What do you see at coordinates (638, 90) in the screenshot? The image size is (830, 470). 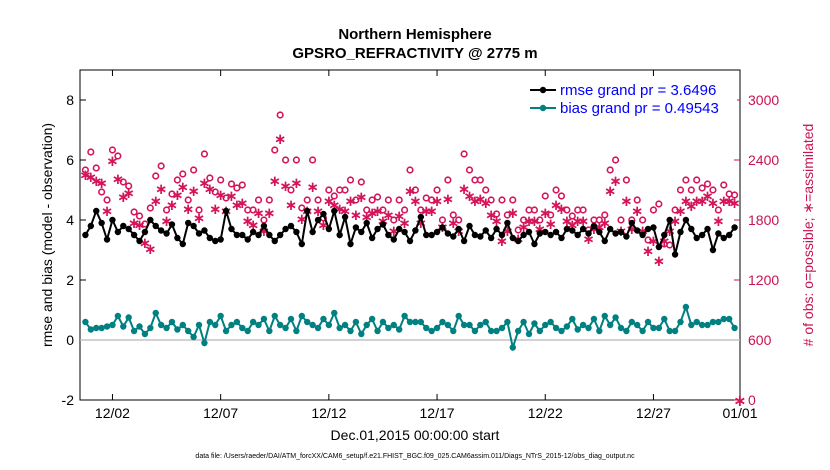 I see `legend-rmse-label: rmse grand pr = 3.6496` at bounding box center [638, 90].